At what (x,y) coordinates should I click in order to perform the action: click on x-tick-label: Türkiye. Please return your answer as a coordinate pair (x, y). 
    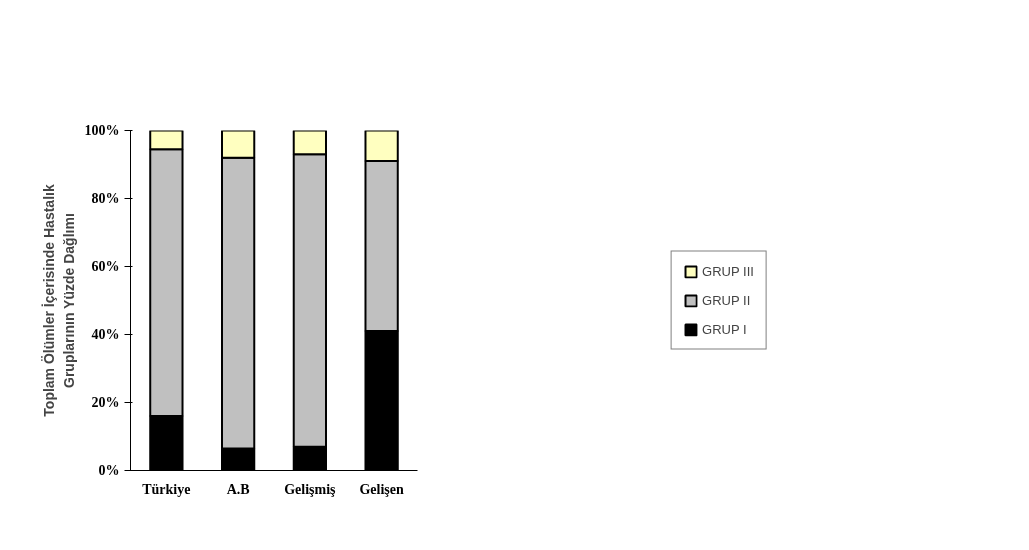
    Looking at the image, I should click on (166, 489).